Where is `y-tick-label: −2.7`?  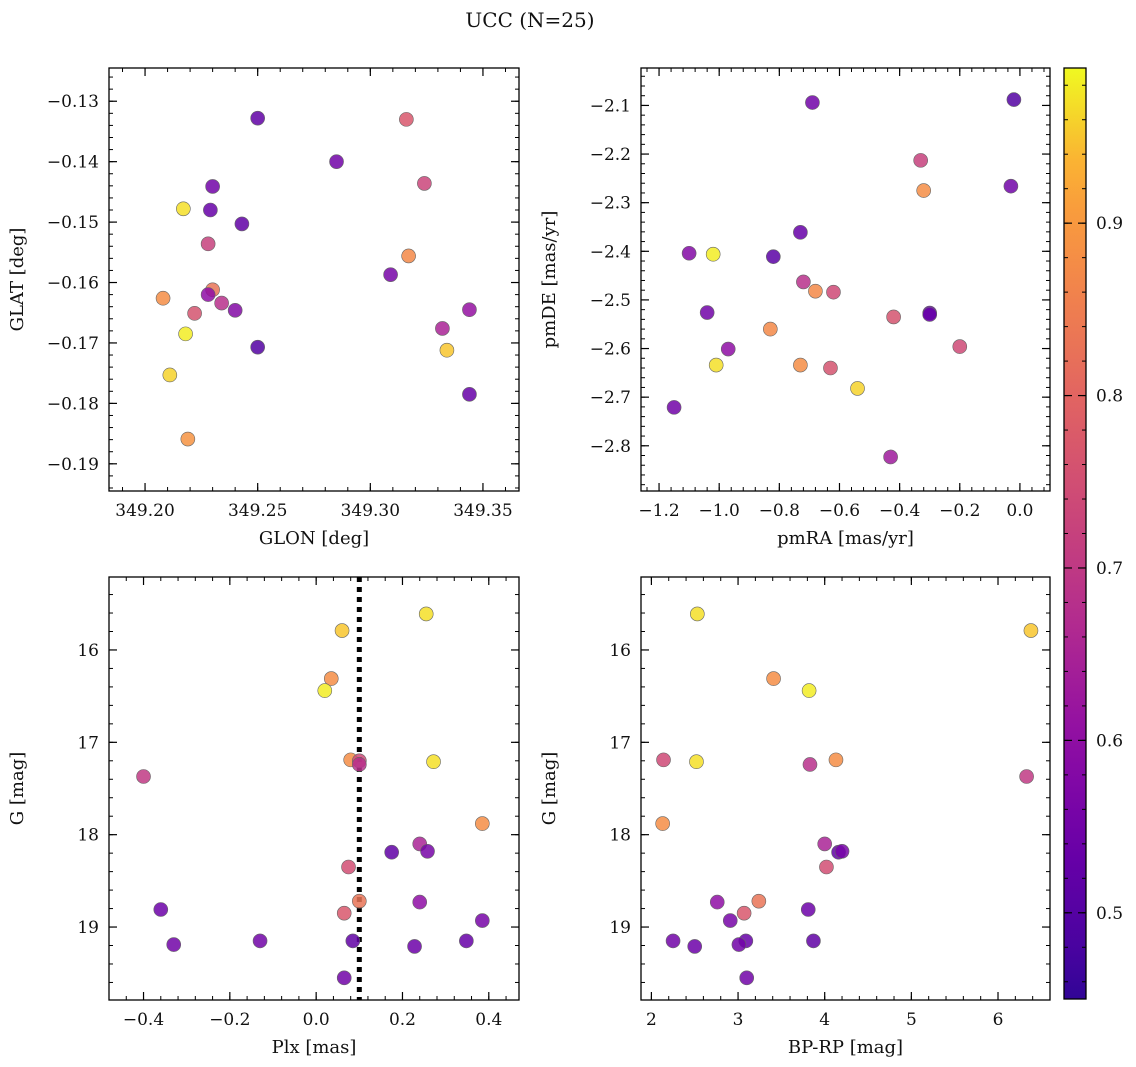
y-tick-label: −2.7 is located at coordinates (610, 398).